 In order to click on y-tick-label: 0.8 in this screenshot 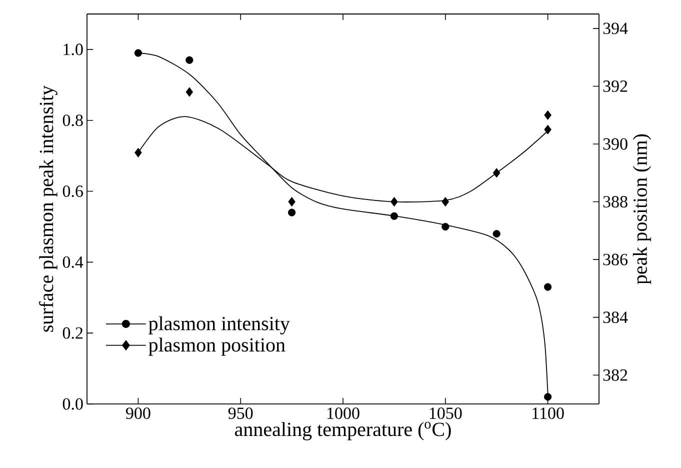, I will do `click(72, 120)`.